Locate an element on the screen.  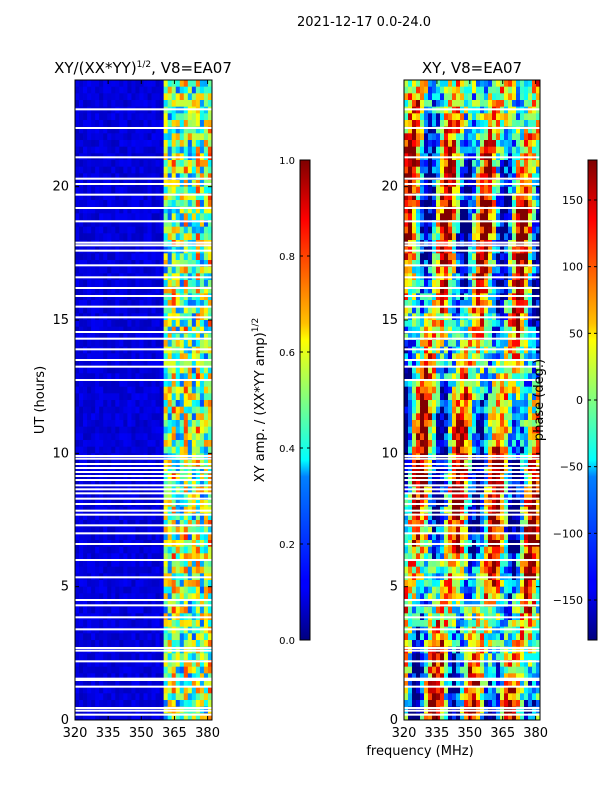
figure-suptitle: 2021-12-17 0.0-24.0 is located at coordinates (364, 22).